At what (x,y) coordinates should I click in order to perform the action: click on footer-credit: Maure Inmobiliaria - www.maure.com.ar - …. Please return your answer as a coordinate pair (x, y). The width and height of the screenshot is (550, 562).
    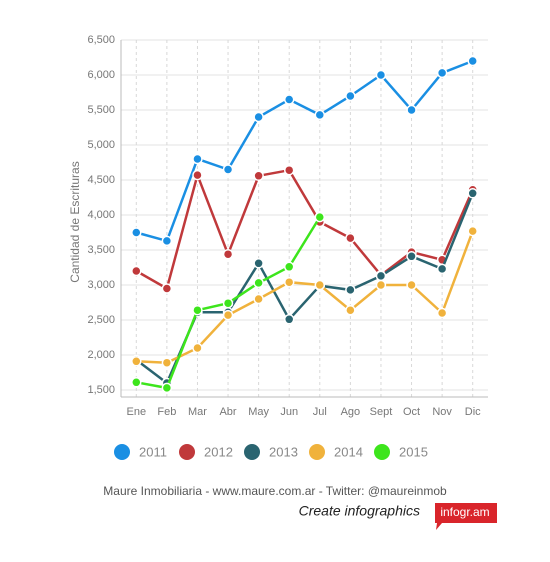
    Looking at the image, I should click on (275, 491).